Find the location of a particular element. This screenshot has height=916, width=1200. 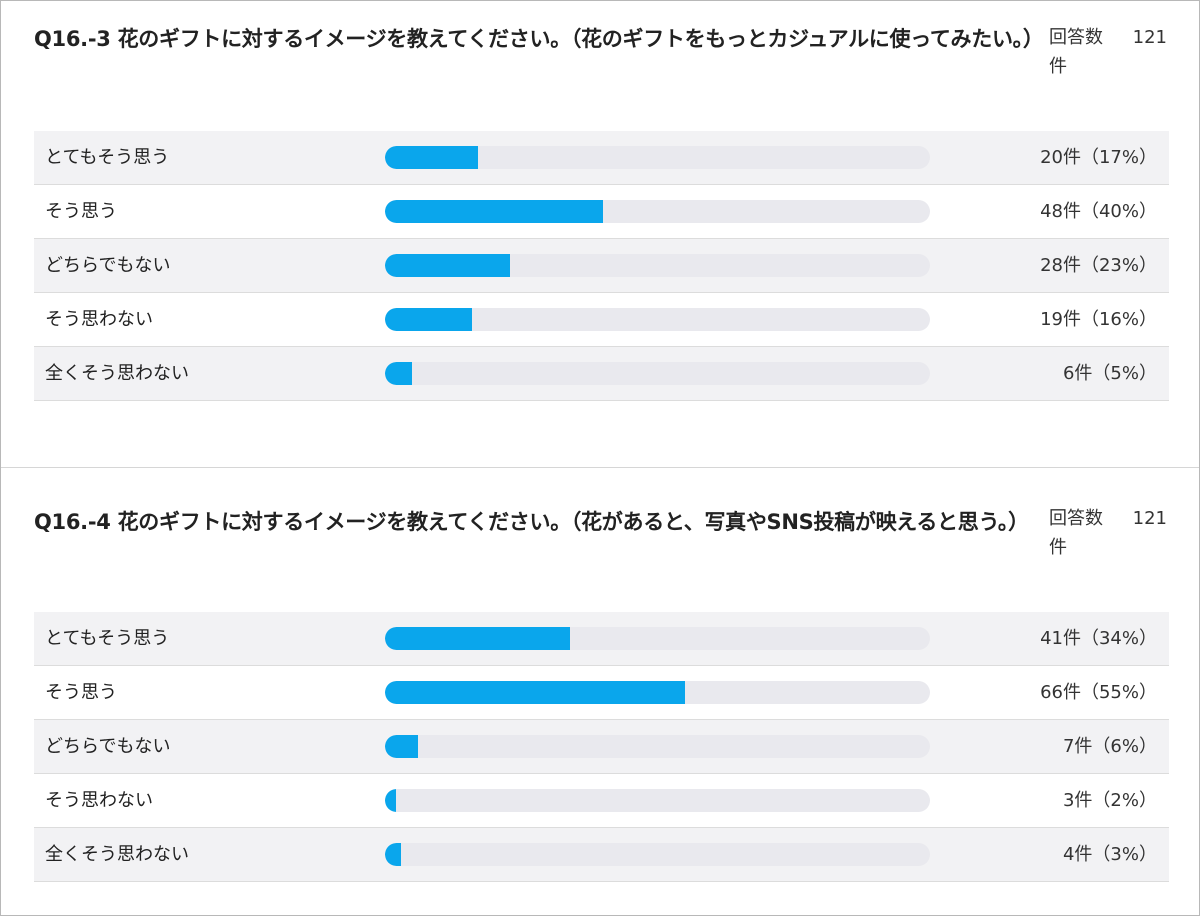

answer-row: どちらでもない 28件（23%） is located at coordinates (601, 265).